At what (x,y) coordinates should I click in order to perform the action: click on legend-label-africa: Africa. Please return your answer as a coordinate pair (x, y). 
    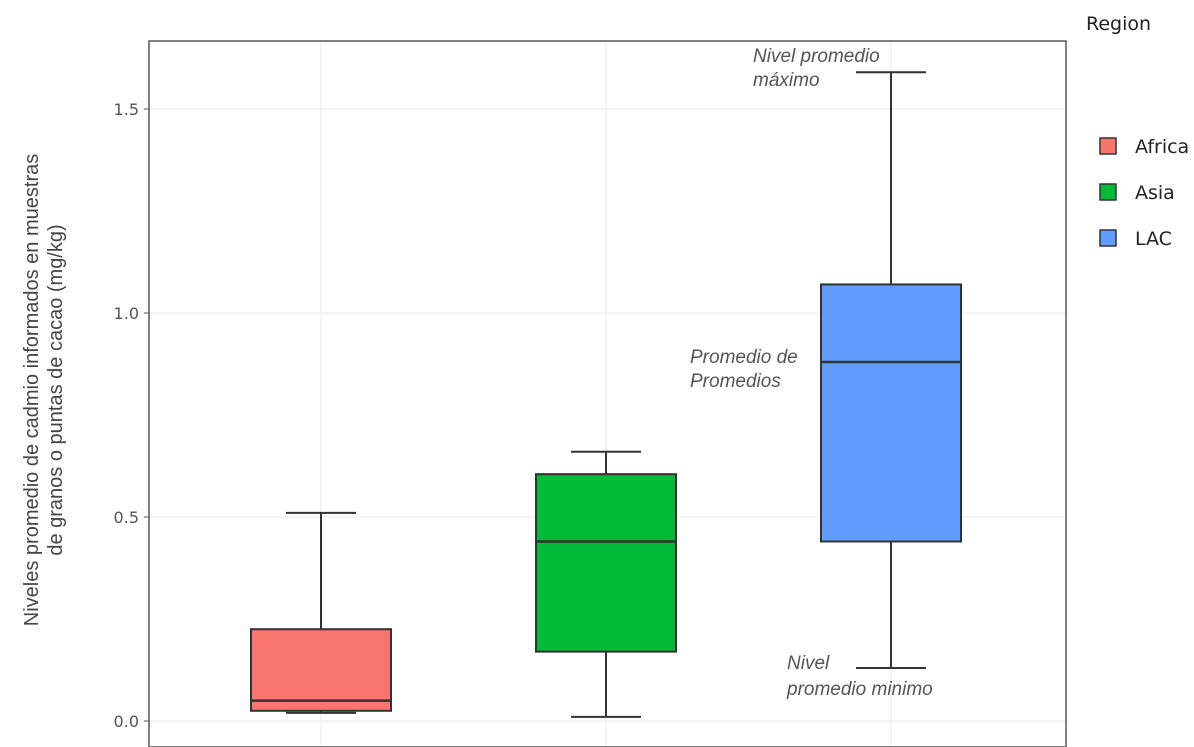
    Looking at the image, I should click on (1162, 147).